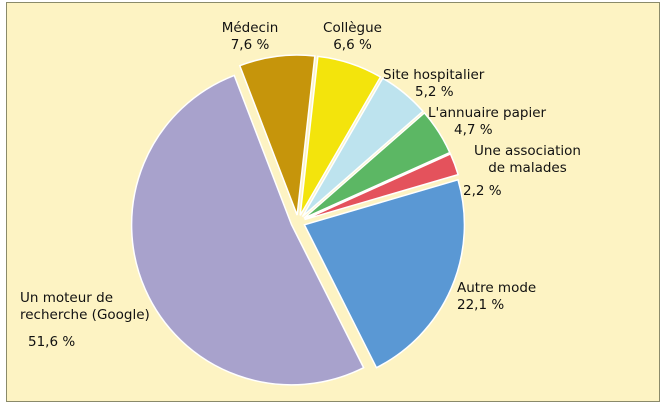 The height and width of the screenshot is (405, 668). Describe the element at coordinates (352, 45) in the screenshot. I see `value-label: 6,6 %` at that location.